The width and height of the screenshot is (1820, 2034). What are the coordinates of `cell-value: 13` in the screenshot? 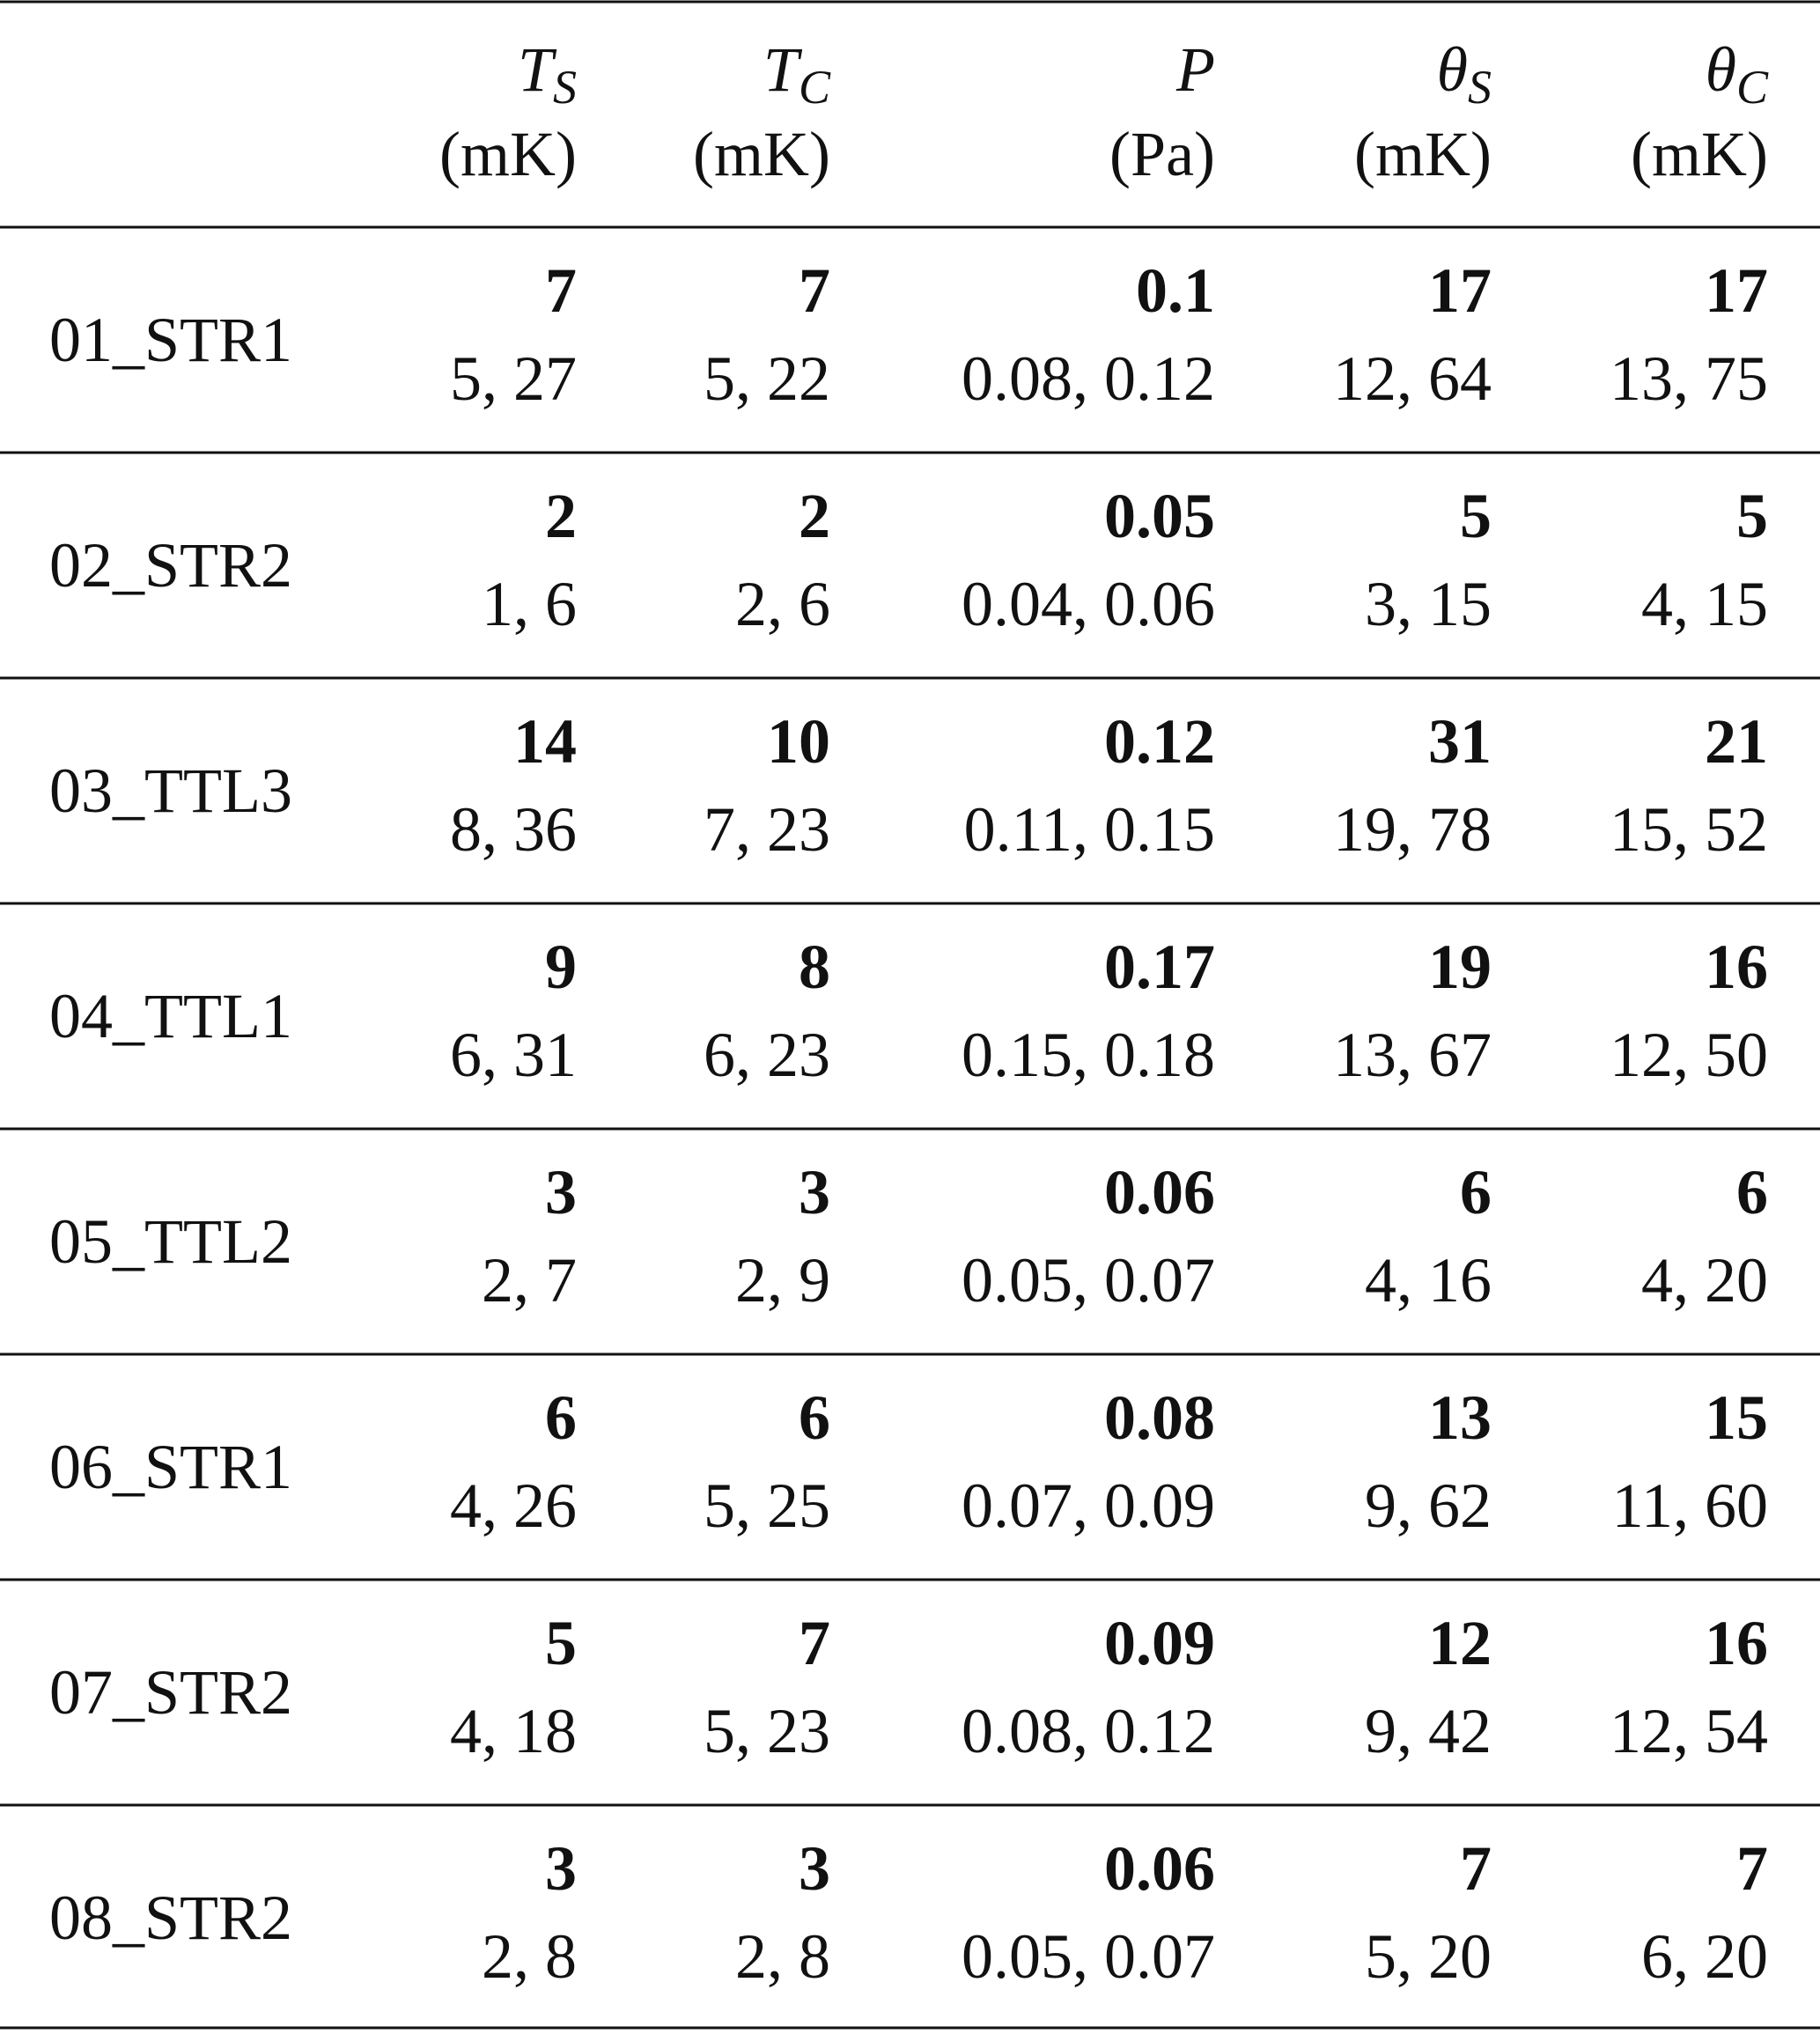 It's located at (1460, 1417).